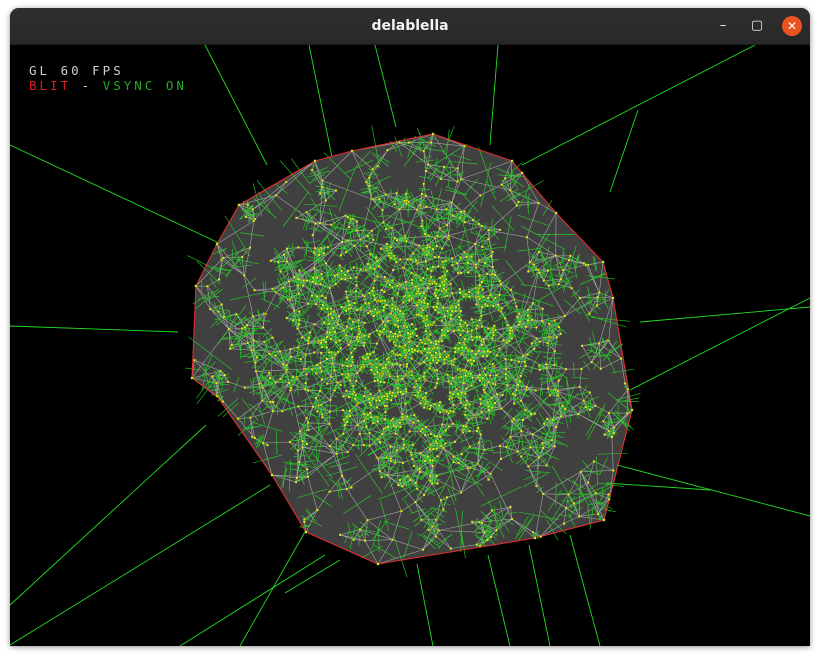 This screenshot has height=655, width=820. I want to click on title-bar: delablella – ▢ ✕, so click(410, 26).